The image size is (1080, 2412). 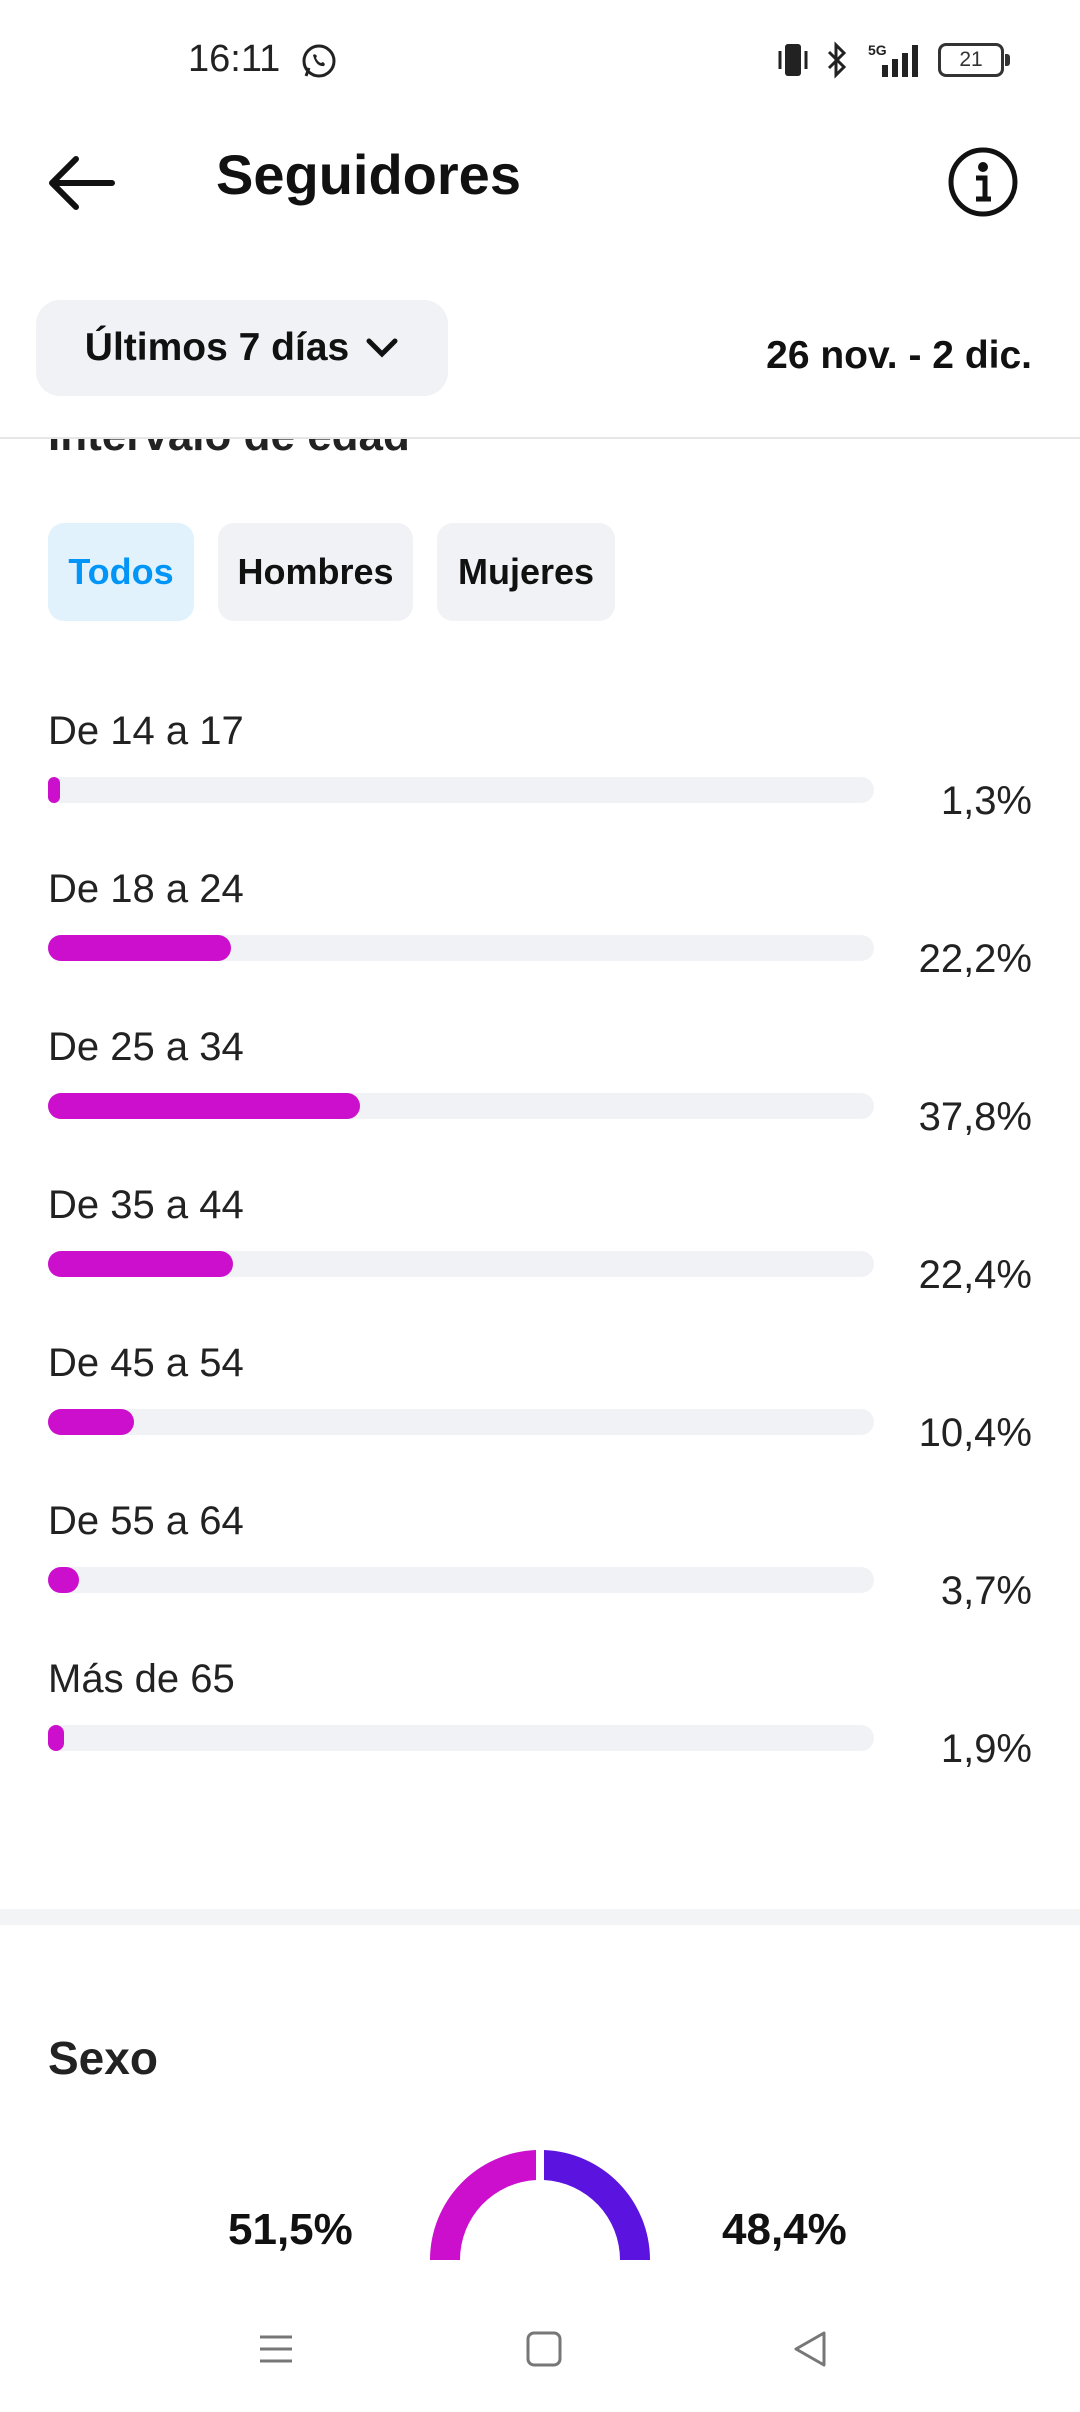 I want to click on women-percent: 48,4%, so click(x=784, y=2229).